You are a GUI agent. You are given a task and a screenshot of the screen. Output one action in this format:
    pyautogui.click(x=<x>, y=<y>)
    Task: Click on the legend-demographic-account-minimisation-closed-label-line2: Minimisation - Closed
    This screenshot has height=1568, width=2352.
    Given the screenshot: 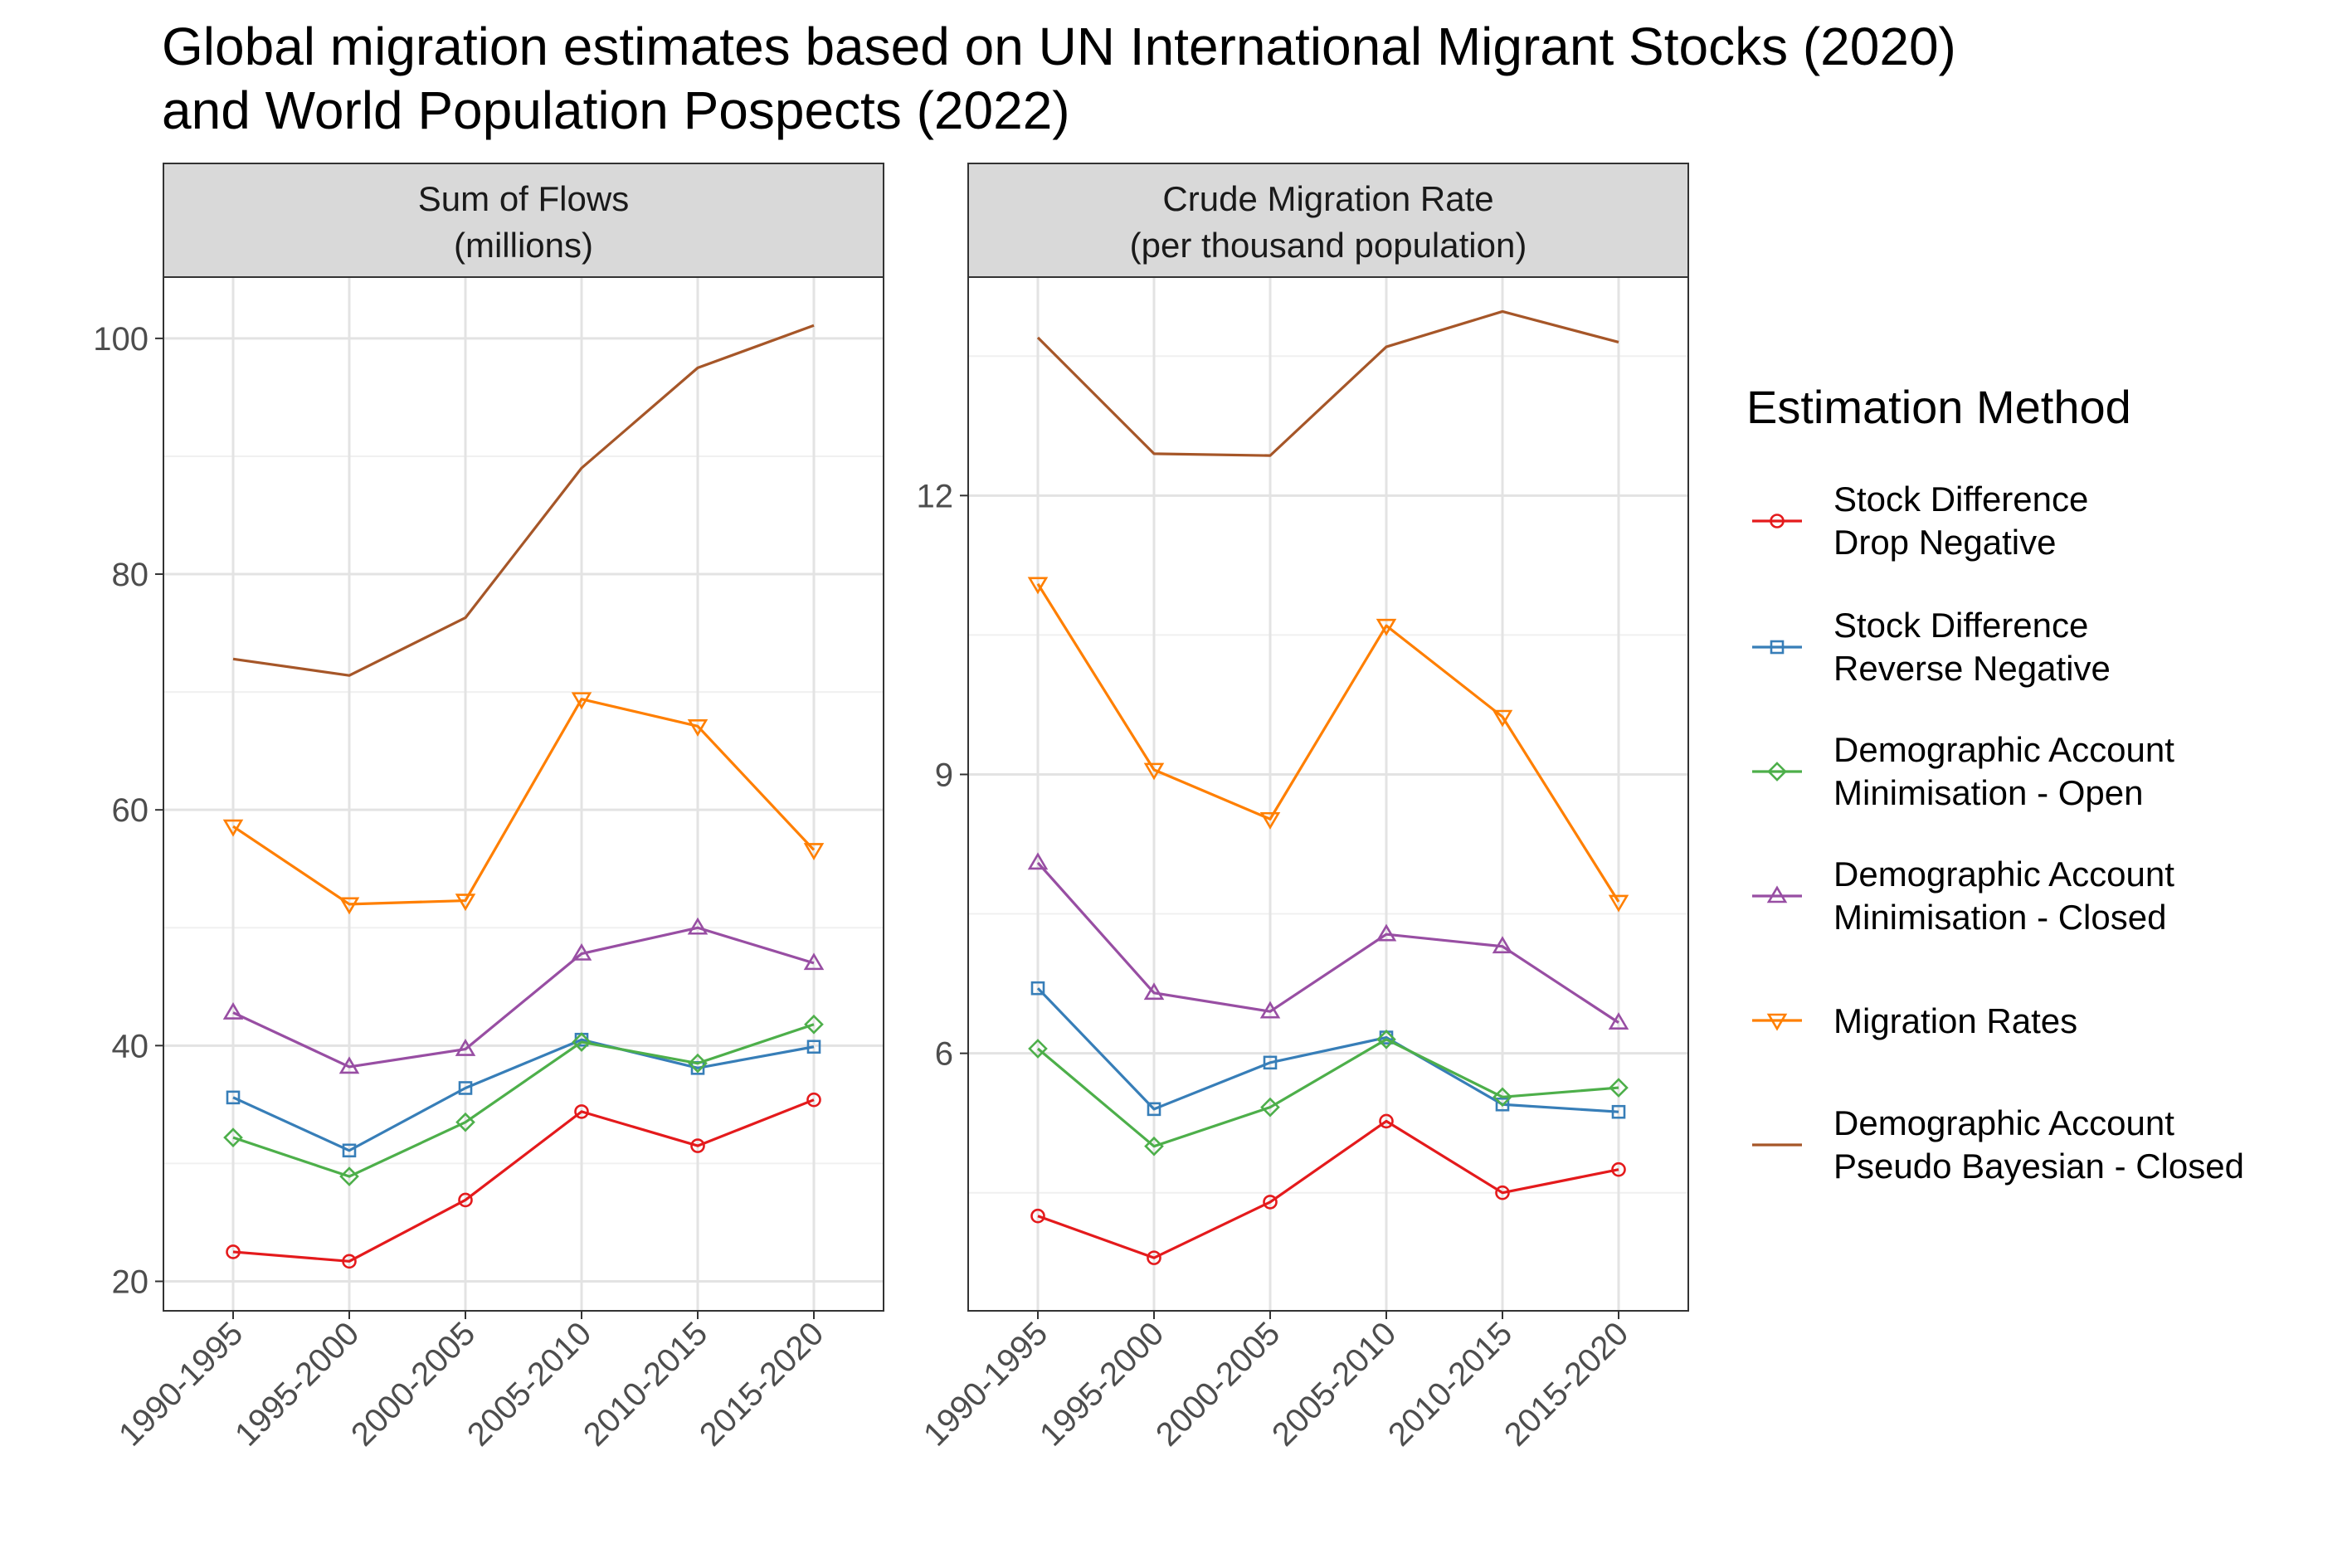 What is the action you would take?
    pyautogui.click(x=1999, y=917)
    